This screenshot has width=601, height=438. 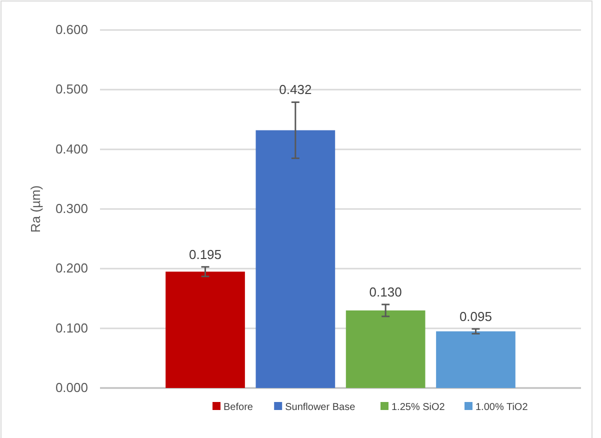 I want to click on legend-label: Sunflower Base, so click(x=320, y=407).